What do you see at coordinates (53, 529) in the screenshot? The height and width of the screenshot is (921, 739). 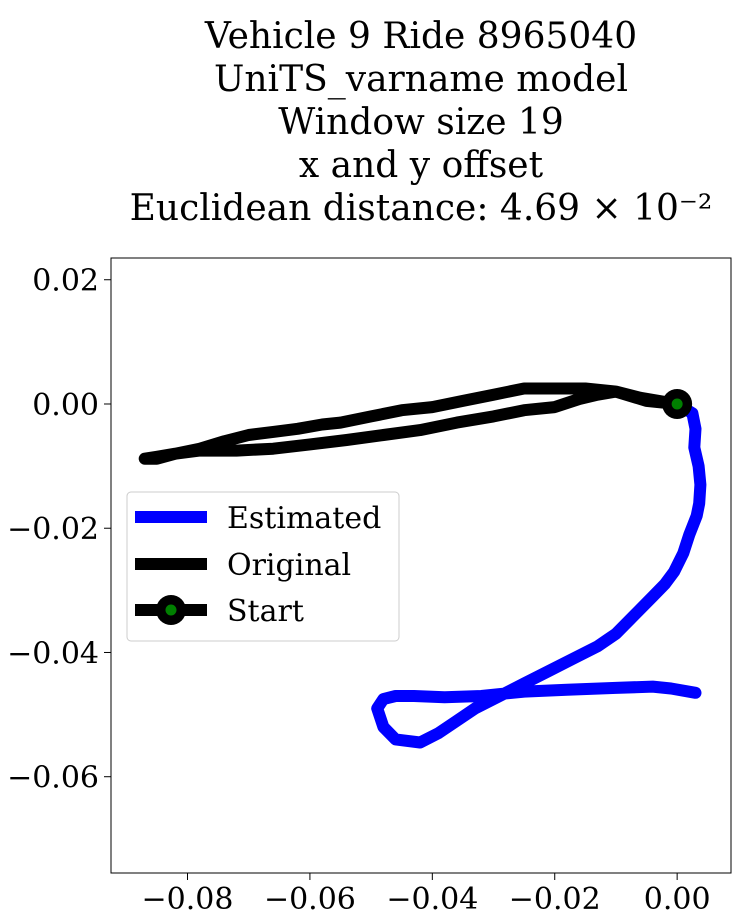 I see `y-tick-label: −0.02` at bounding box center [53, 529].